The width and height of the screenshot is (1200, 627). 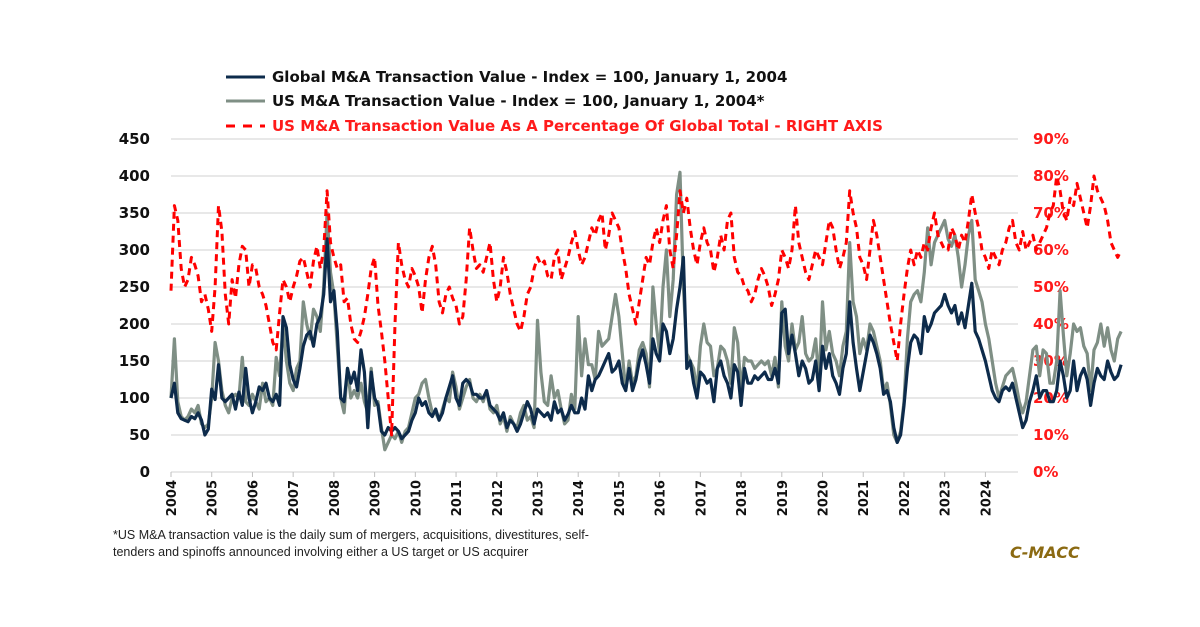 I want to click on x-axis-tick-label: 2008, so click(x=335, y=498).